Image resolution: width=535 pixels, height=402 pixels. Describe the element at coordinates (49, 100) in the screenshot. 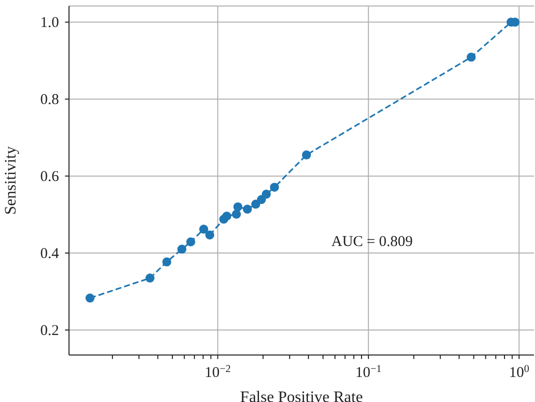

I see `y-tick-label: 0.8` at that location.